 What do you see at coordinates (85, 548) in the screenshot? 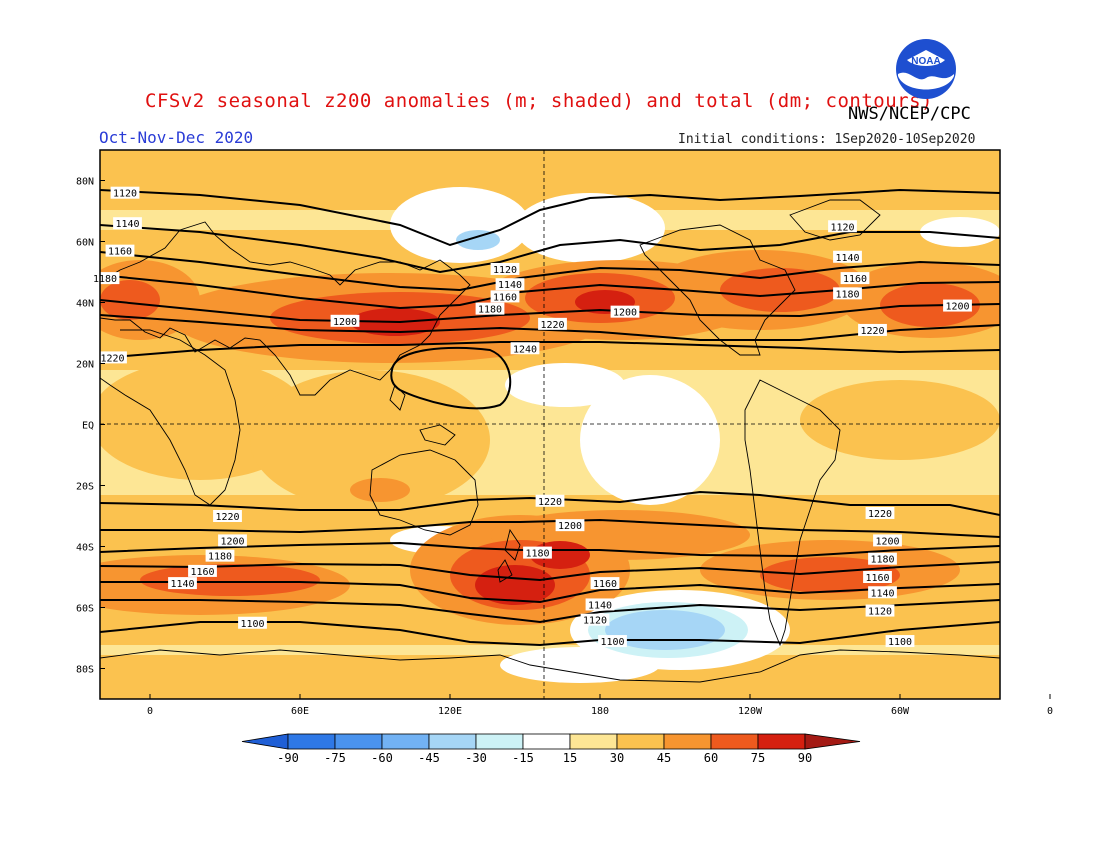
I see `lat-label: 40S` at bounding box center [85, 548].